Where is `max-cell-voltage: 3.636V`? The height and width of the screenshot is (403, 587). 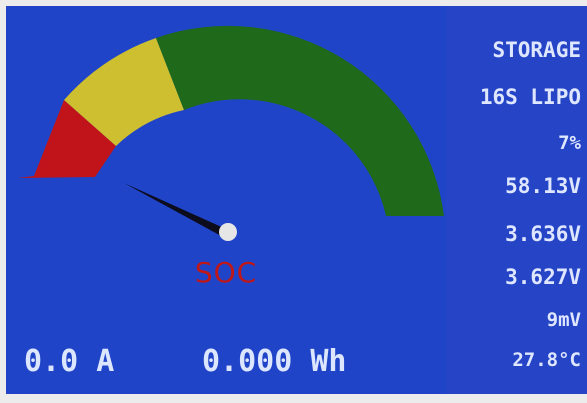 max-cell-voltage: 3.636V is located at coordinates (543, 234).